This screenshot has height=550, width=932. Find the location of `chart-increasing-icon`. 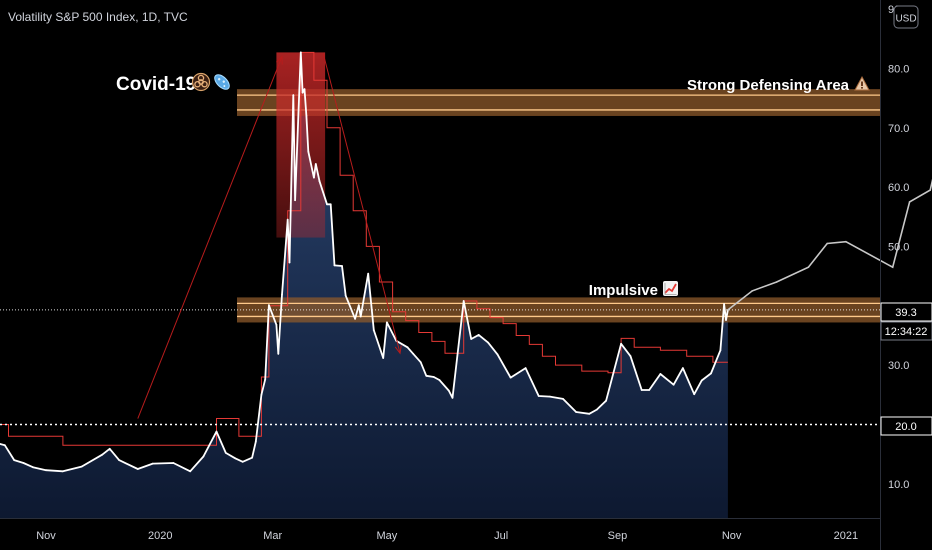

chart-increasing-icon is located at coordinates (670, 288).